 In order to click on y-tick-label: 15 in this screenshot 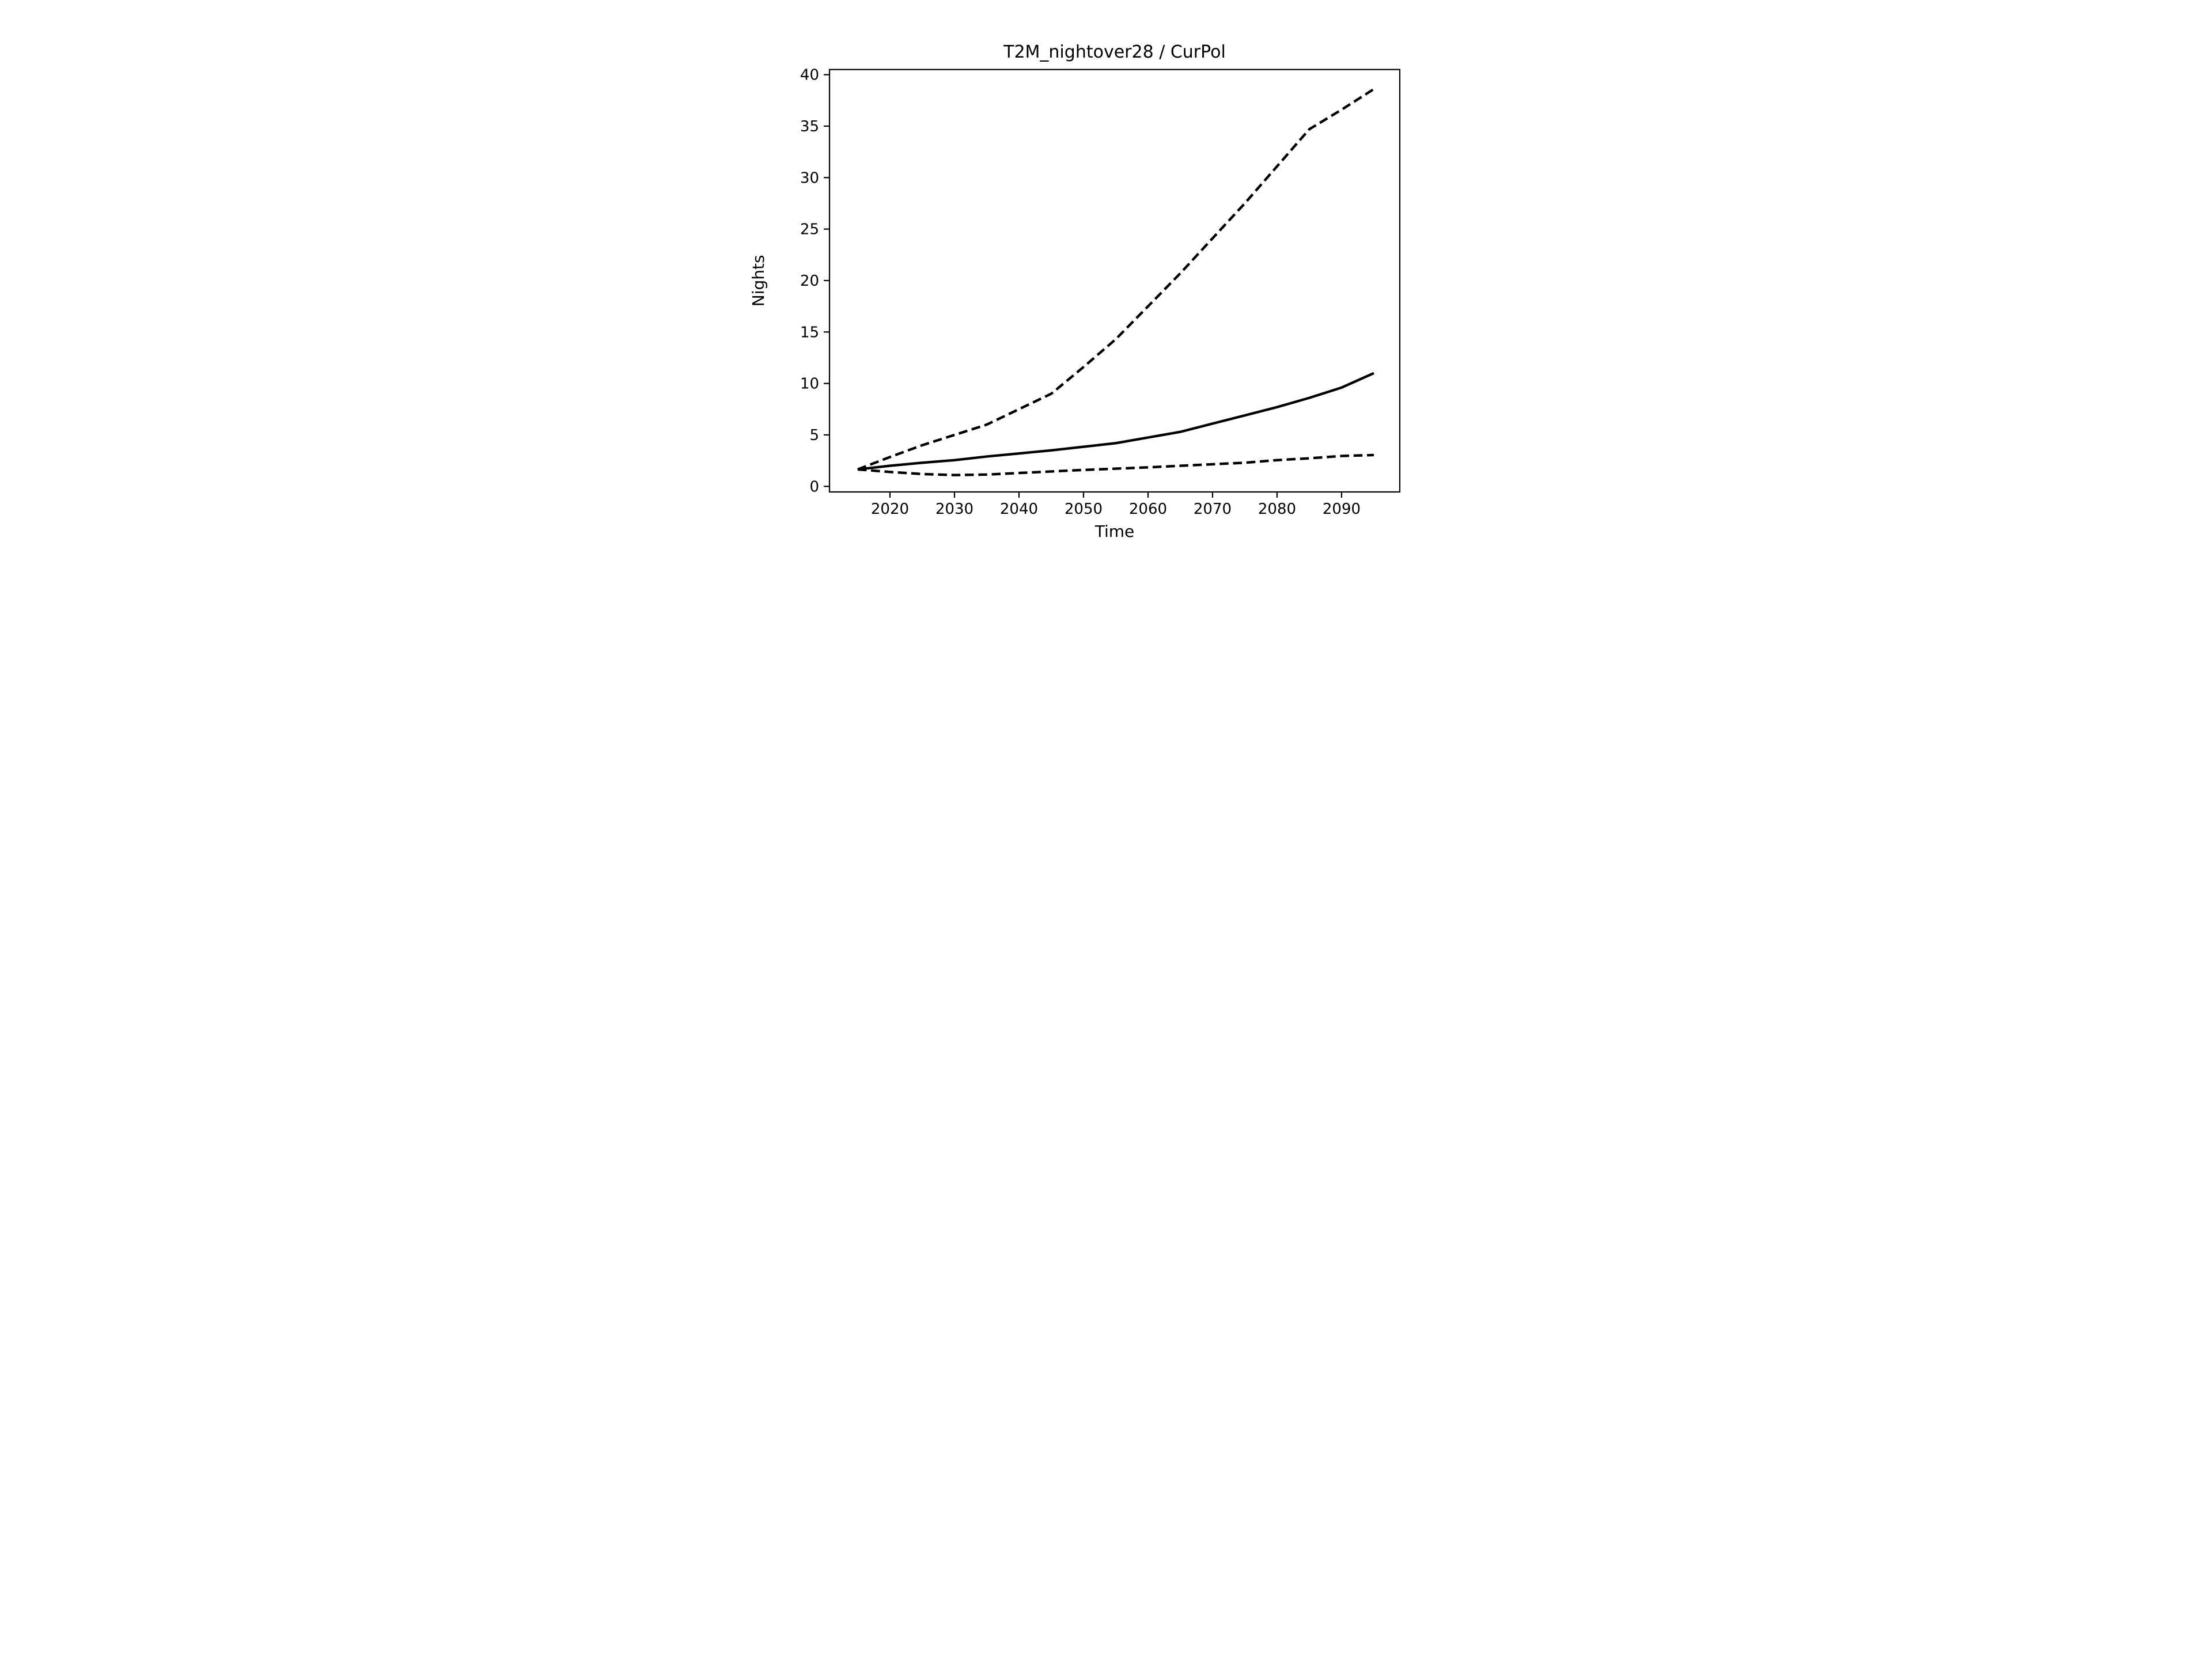, I will do `click(809, 332)`.